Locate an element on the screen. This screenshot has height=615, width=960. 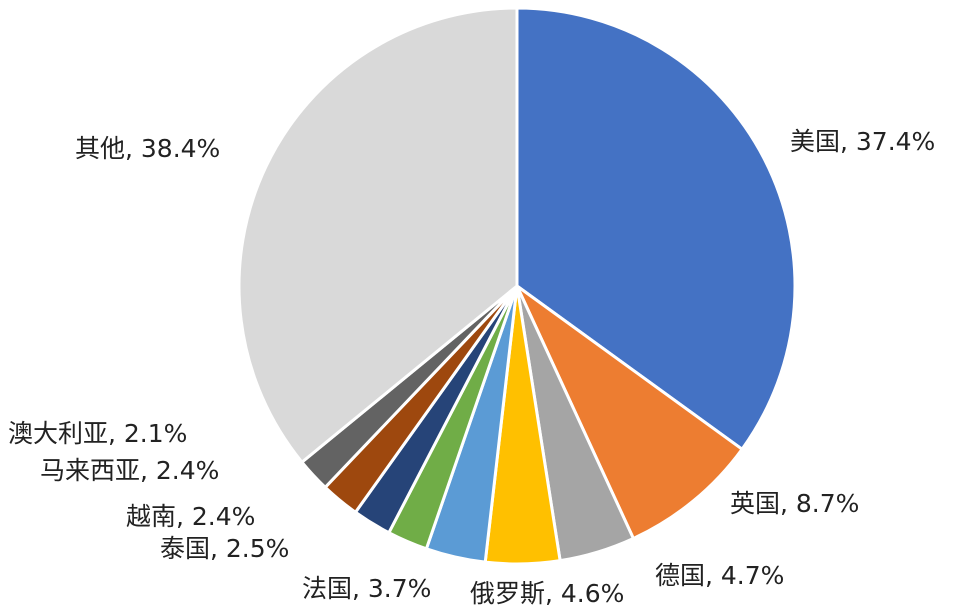
data-label: 泰国, 2.5% is located at coordinates (224, 548).